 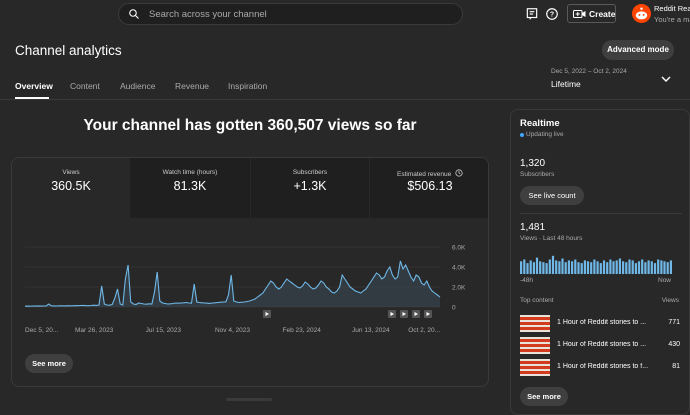 I want to click on metric-watch-time: Watch time (hours) 81.3K, so click(x=190, y=188).